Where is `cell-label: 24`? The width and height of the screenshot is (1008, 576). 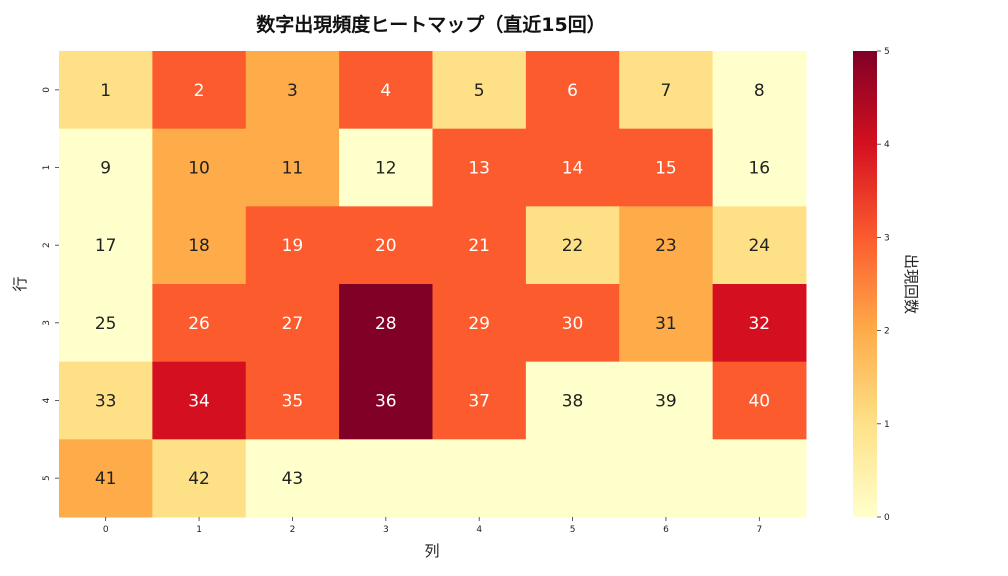
cell-label: 24 is located at coordinates (759, 246).